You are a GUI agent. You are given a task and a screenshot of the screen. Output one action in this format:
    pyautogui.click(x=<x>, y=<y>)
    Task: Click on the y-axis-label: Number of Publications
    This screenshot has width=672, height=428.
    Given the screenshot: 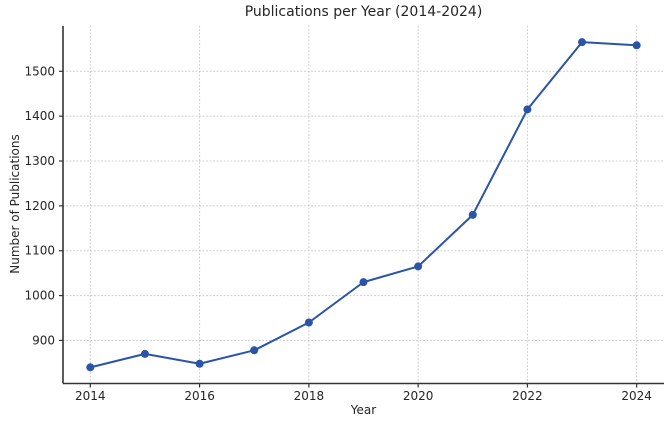 What is the action you would take?
    pyautogui.click(x=15, y=204)
    